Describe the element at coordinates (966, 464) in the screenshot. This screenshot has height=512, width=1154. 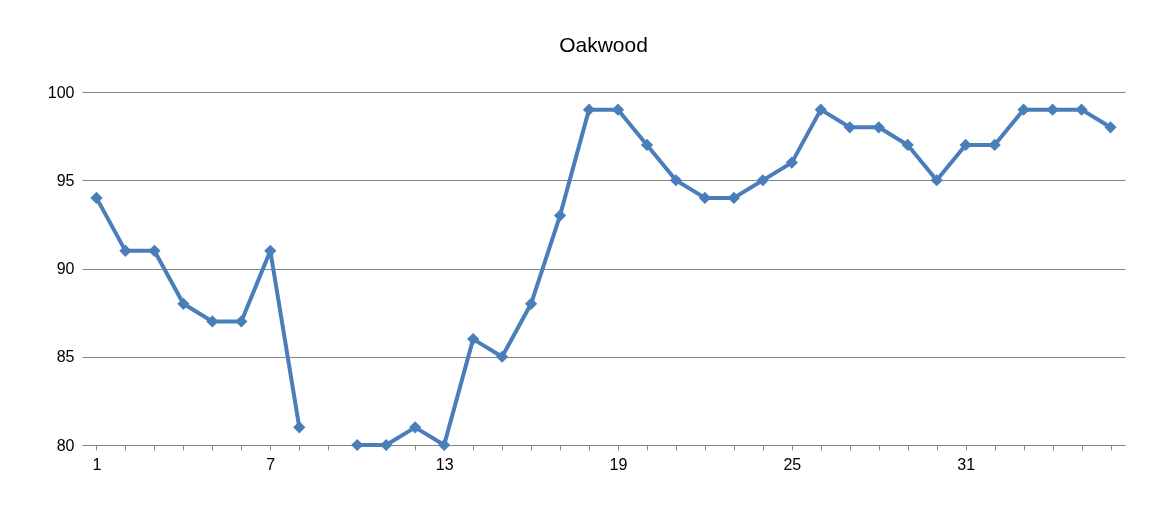
I see `x-tick-label: 31` at that location.